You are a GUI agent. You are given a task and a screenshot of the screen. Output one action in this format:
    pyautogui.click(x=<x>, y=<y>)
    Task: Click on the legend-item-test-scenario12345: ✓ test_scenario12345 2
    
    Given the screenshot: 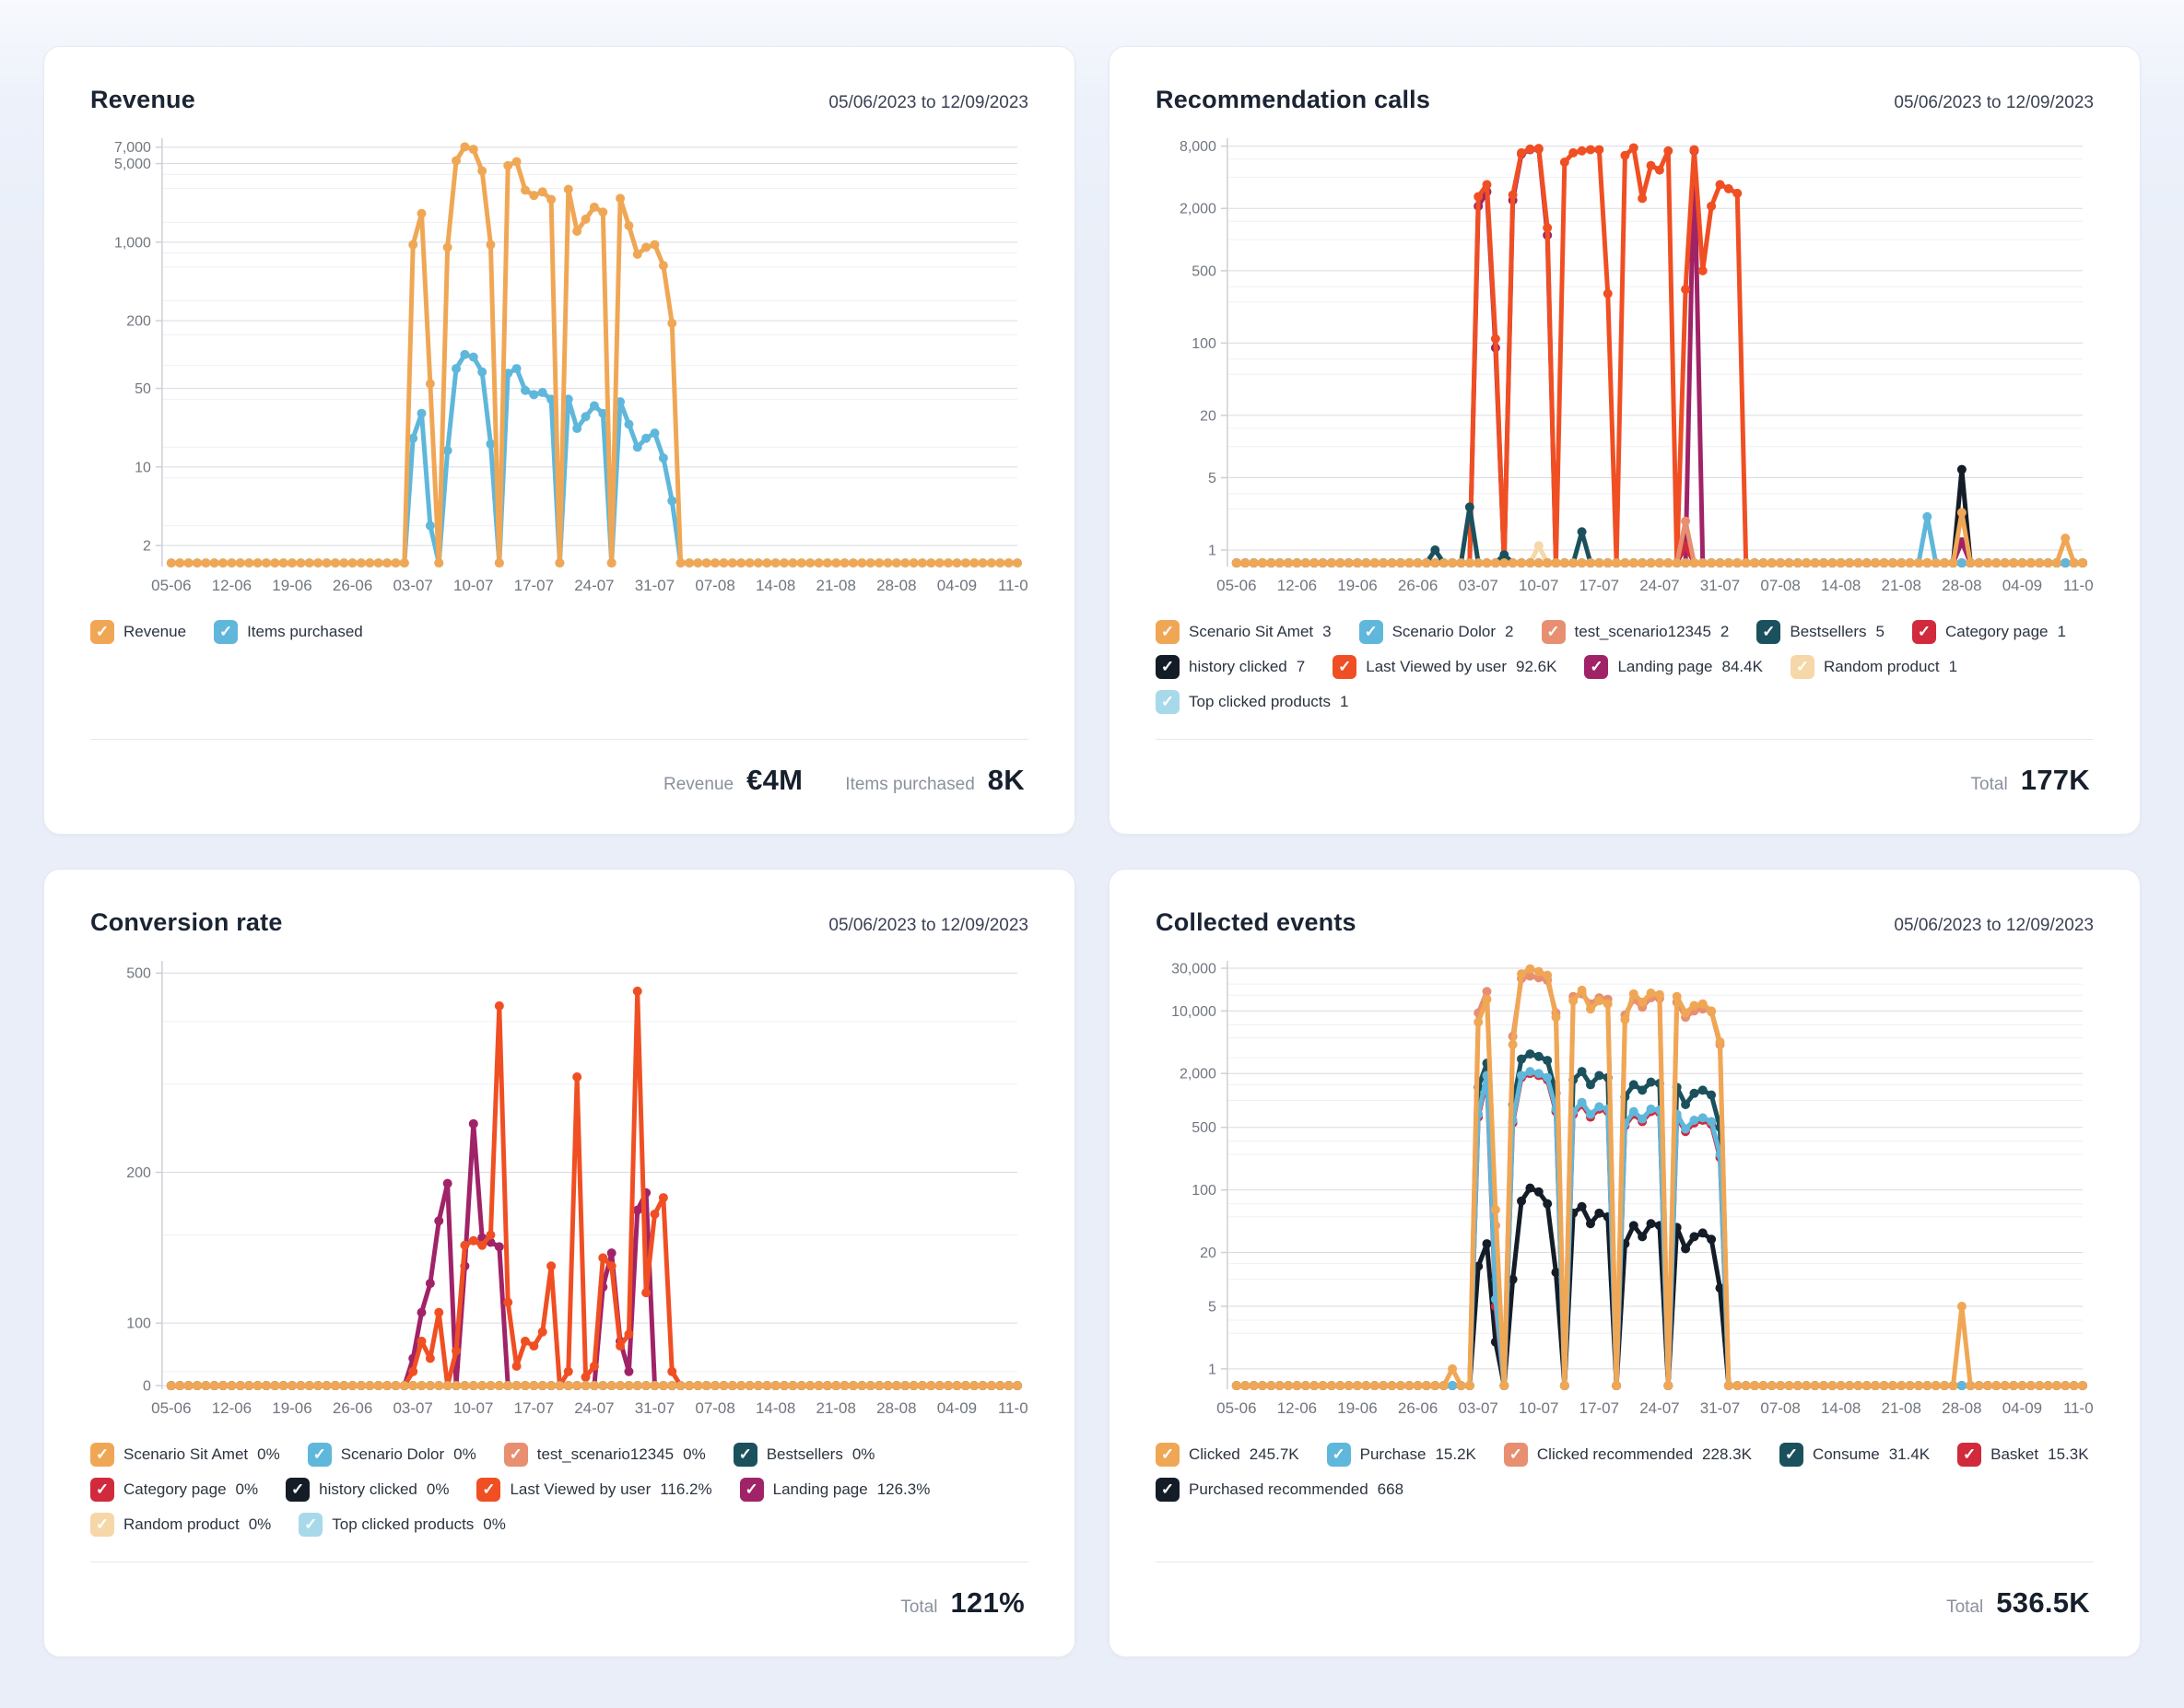 What is the action you would take?
    pyautogui.click(x=1635, y=631)
    